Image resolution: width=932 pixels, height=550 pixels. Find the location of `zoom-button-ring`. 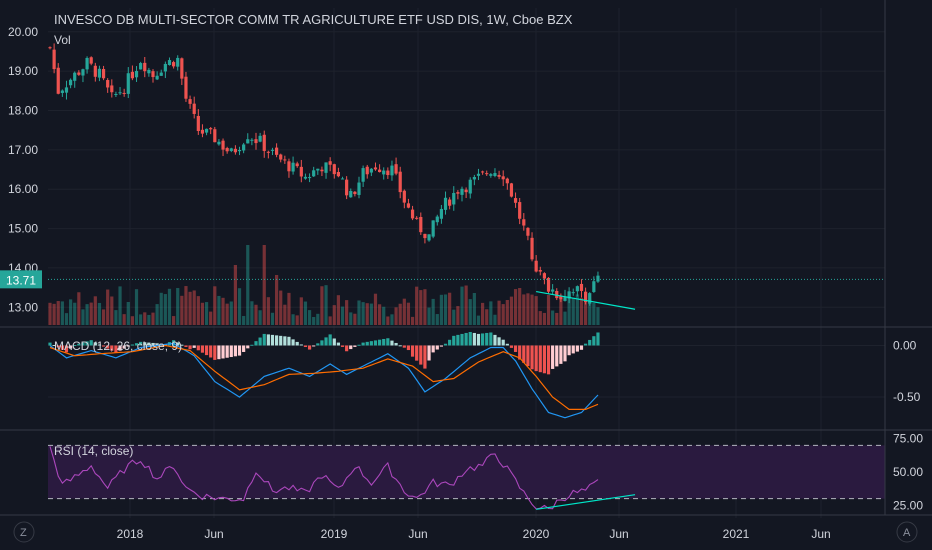

zoom-button-ring is located at coordinates (24, 532).